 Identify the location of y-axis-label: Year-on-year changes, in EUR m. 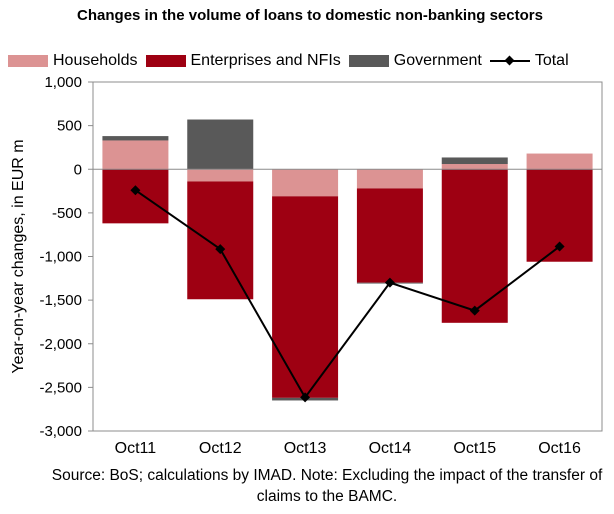
(18, 256).